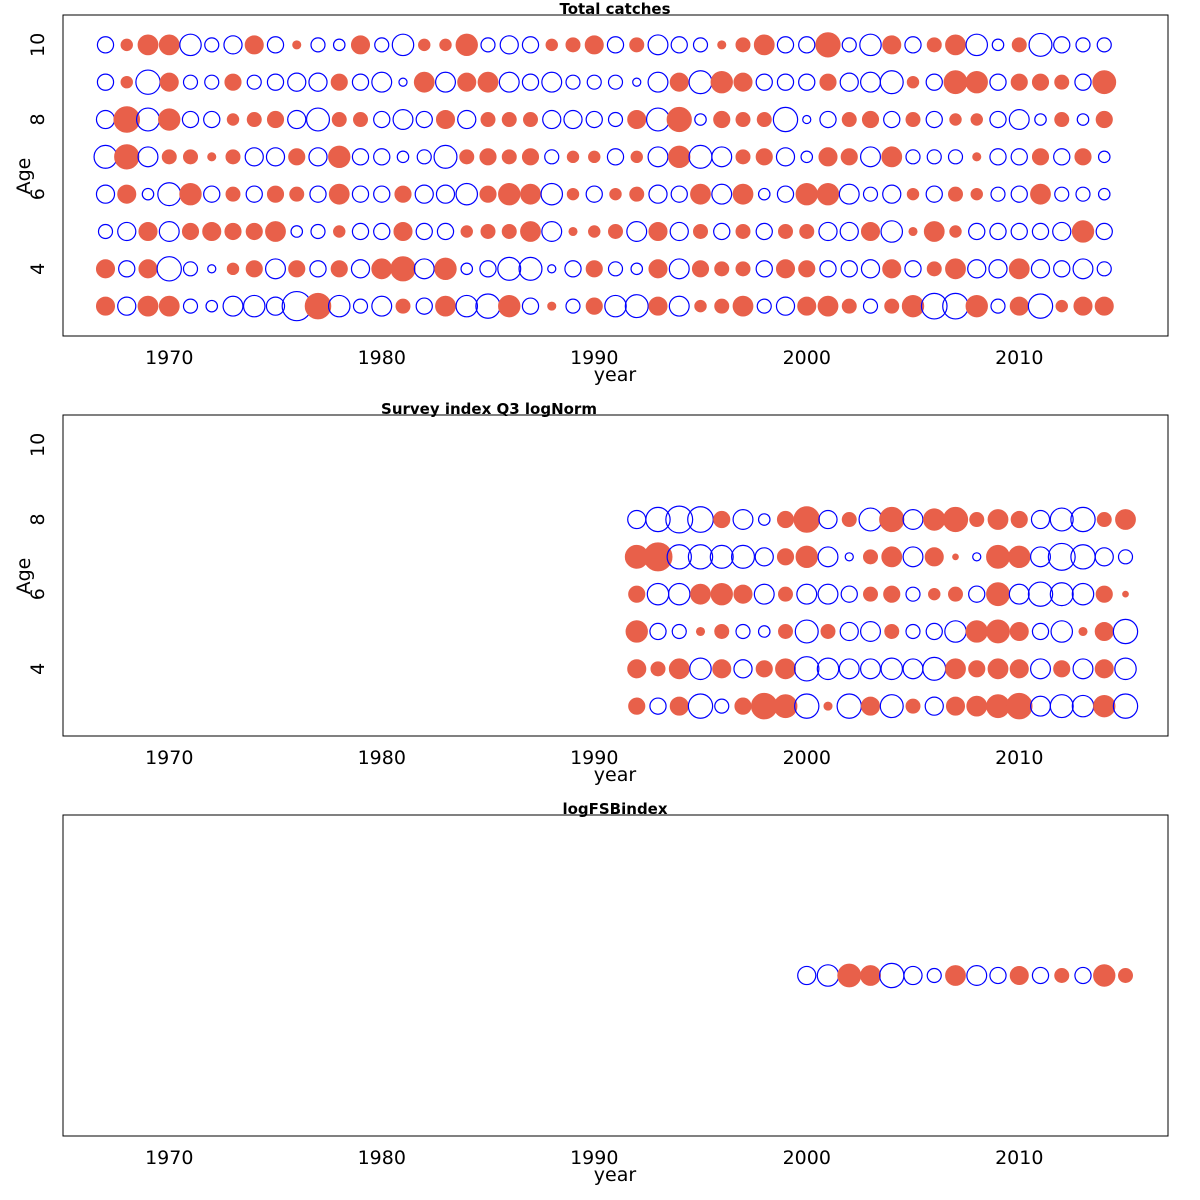  I want to click on x-tick-label: 1970, so click(169, 358).